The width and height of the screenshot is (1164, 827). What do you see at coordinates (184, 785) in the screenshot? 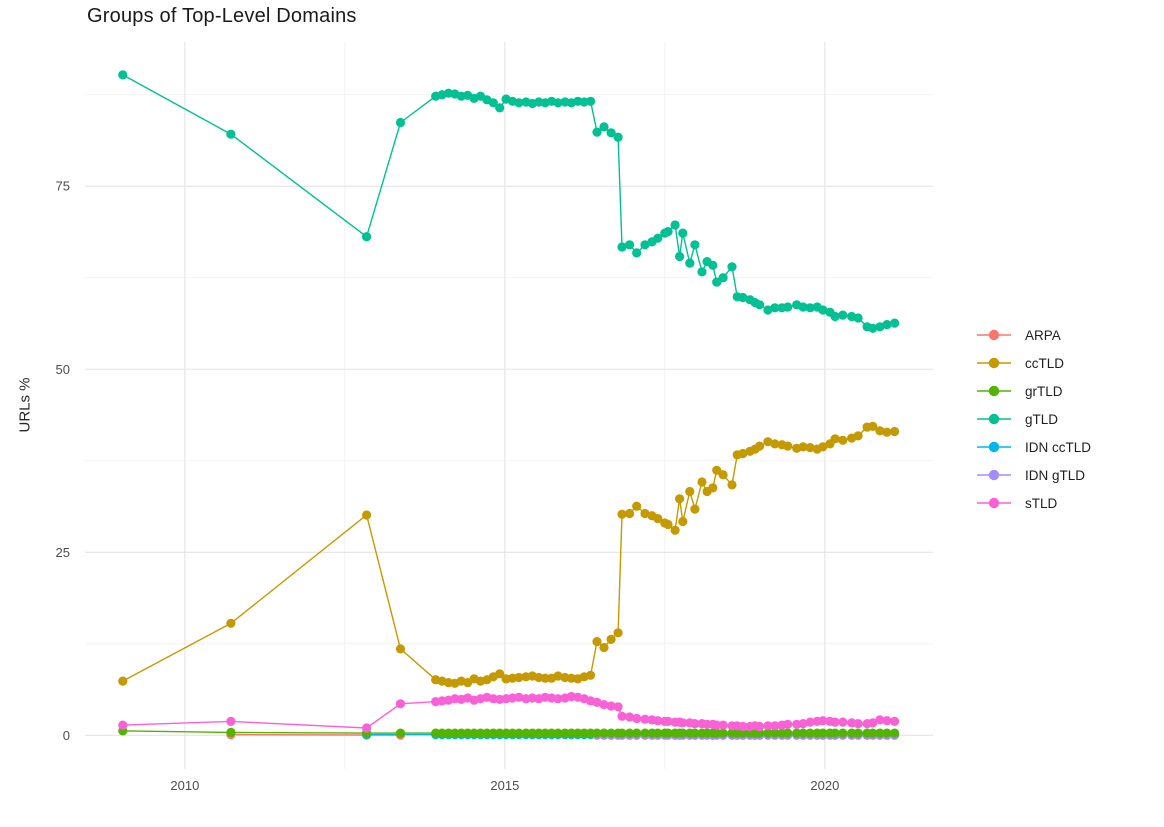
I see `x-tick-label: 2010` at bounding box center [184, 785].